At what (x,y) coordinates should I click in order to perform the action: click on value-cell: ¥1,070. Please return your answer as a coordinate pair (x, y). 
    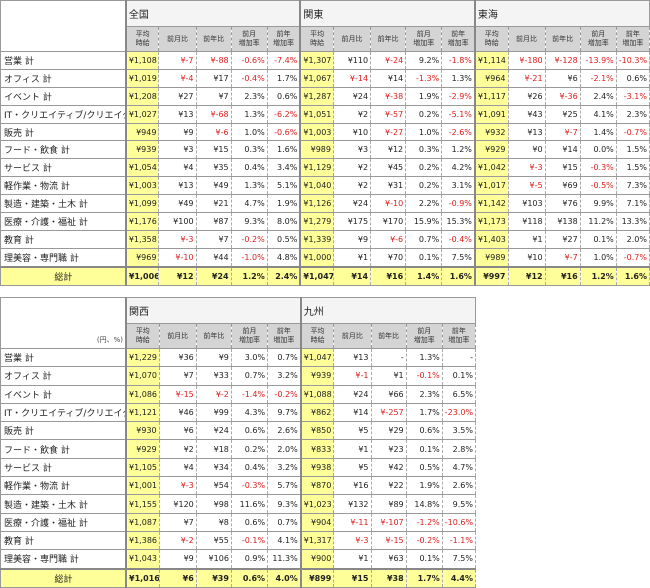
    Looking at the image, I should click on (142, 376).